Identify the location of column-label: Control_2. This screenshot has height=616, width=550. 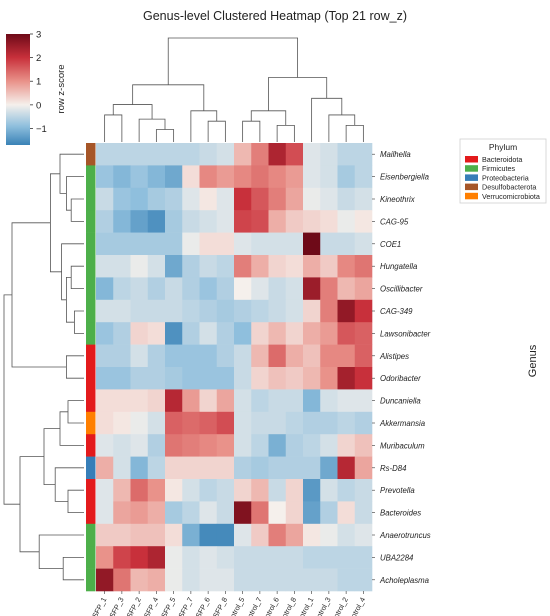
(338, 606).